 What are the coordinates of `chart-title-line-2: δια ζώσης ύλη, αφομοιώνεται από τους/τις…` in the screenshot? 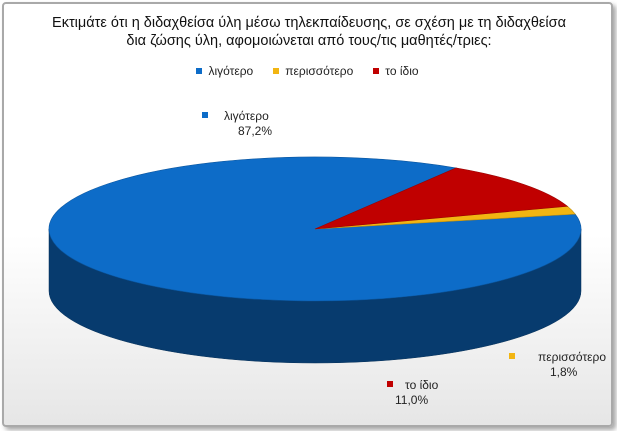 It's located at (309, 41).